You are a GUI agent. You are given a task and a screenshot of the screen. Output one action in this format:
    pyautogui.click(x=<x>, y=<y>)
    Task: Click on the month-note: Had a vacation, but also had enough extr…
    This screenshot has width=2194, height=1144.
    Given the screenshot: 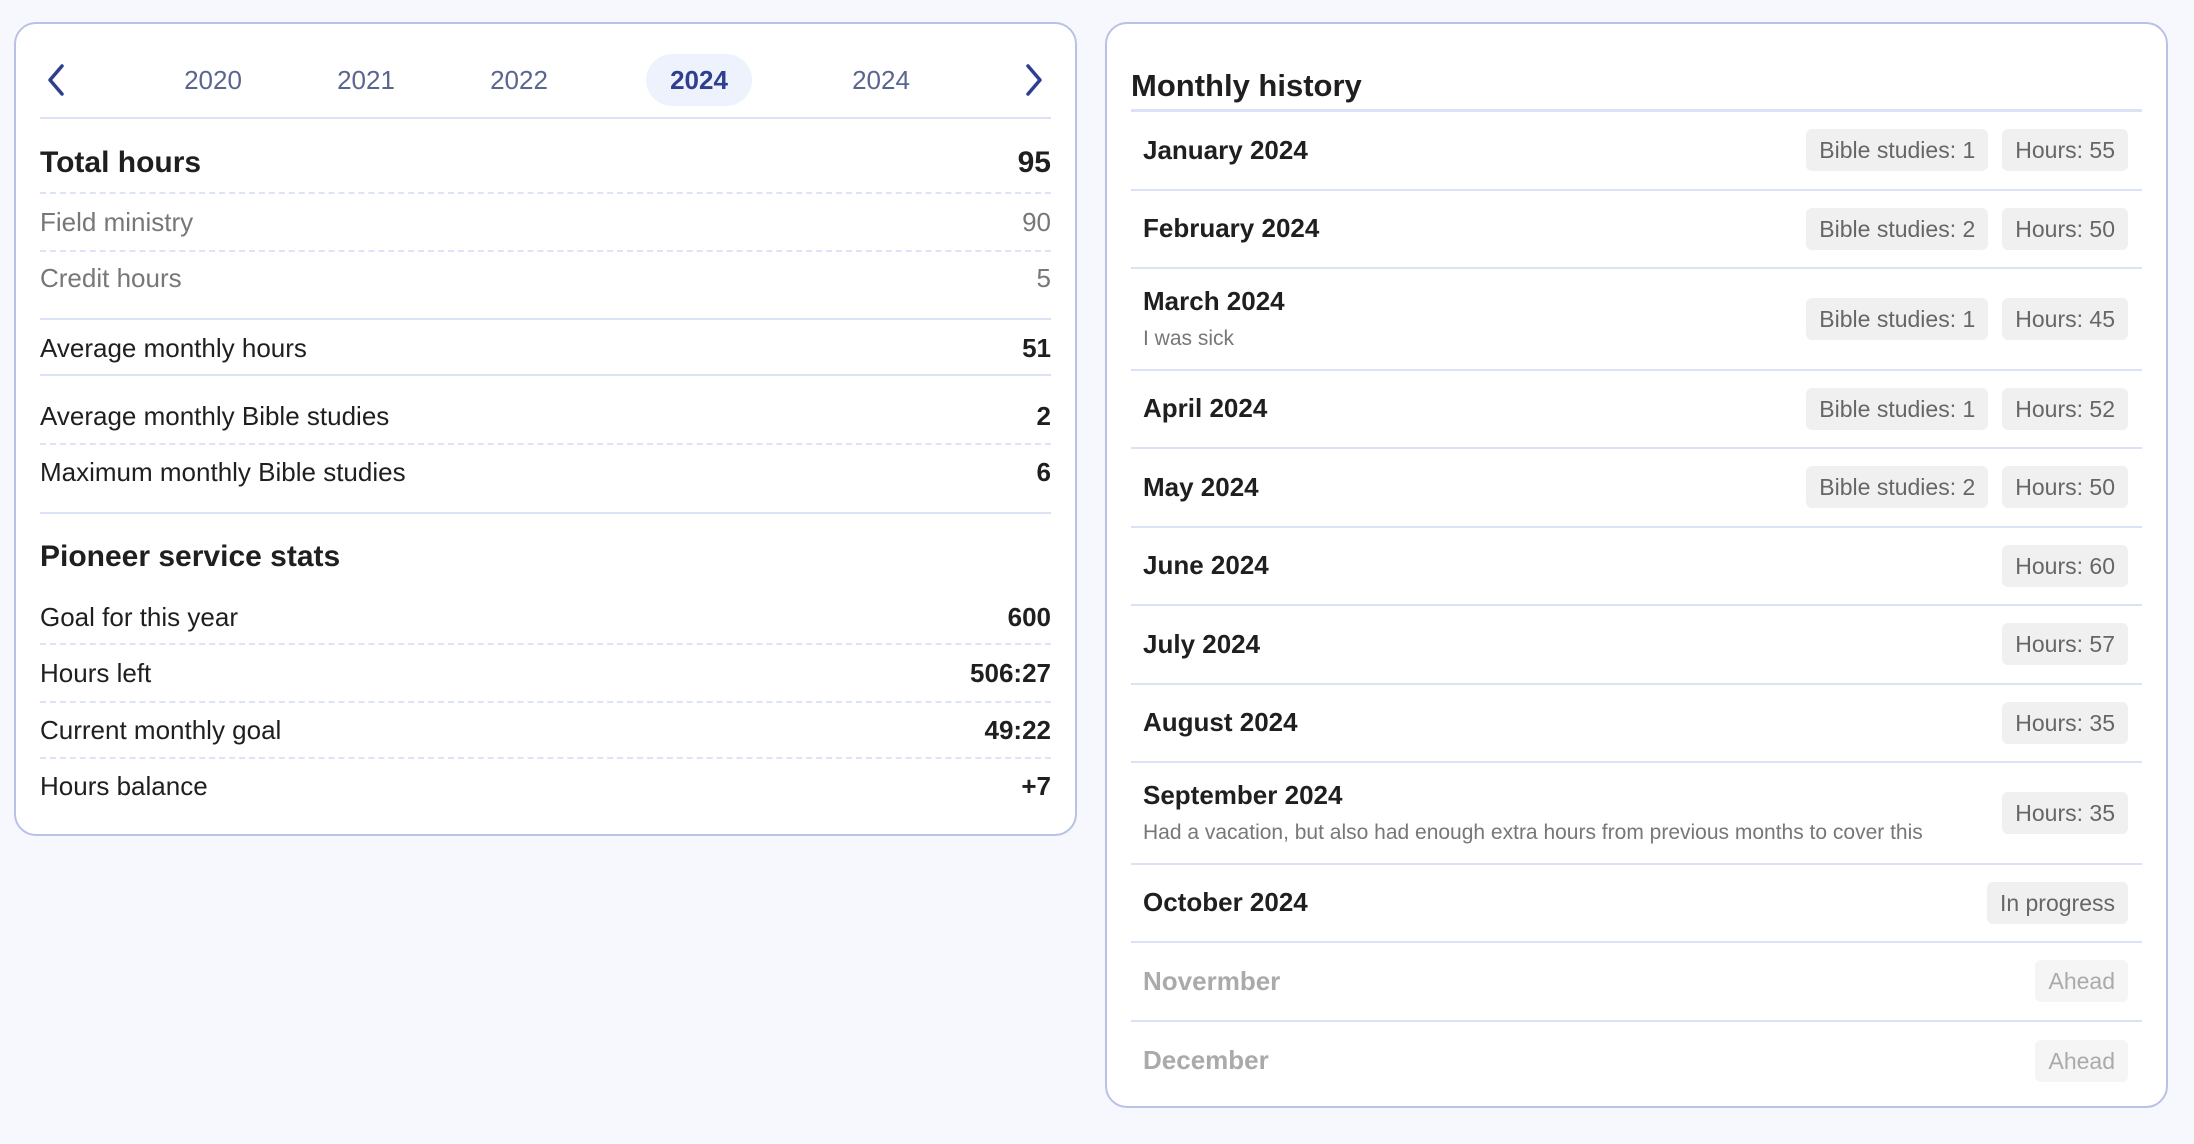 What is the action you would take?
    pyautogui.click(x=1533, y=833)
    